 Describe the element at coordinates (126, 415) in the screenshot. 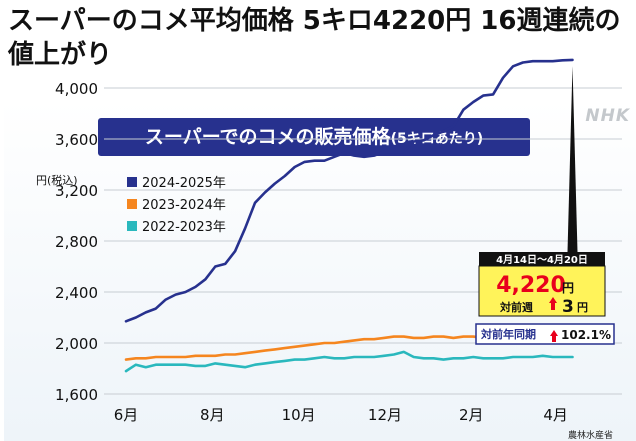

I see `x-tick-label: 6月` at that location.